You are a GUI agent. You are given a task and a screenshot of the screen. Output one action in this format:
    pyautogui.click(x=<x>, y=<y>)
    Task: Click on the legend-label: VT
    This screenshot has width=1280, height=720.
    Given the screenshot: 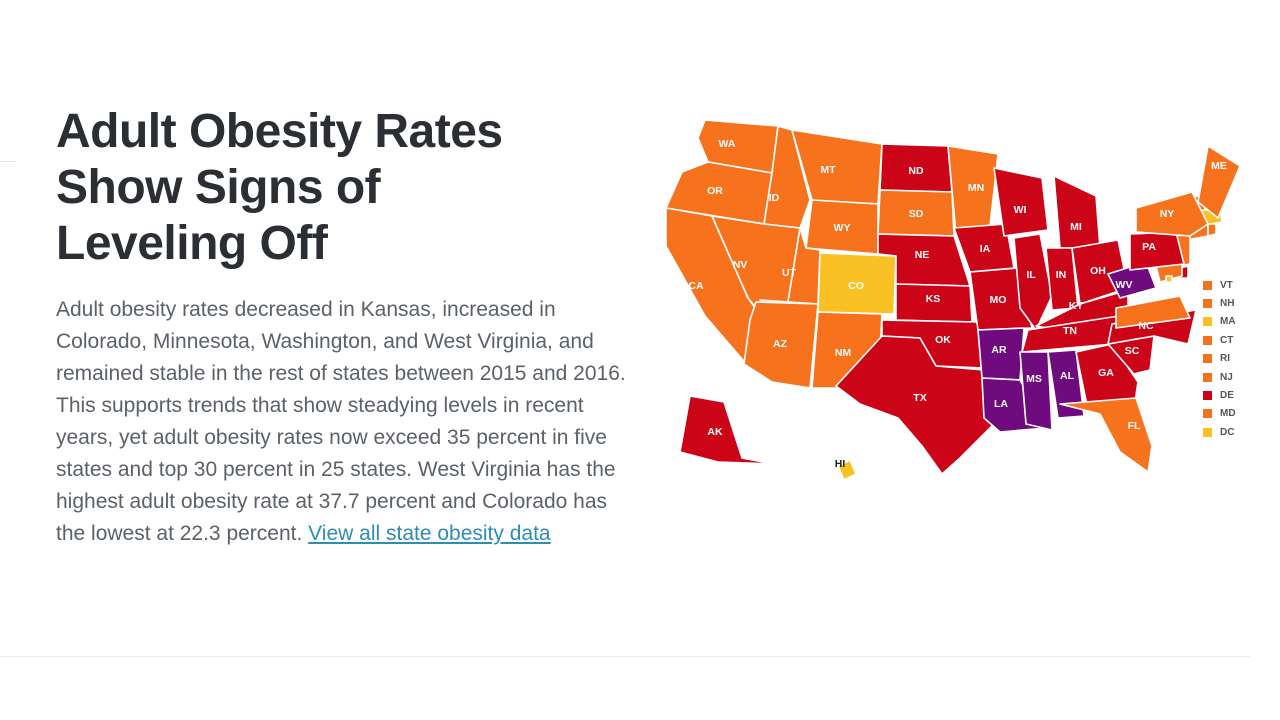 What is the action you would take?
    pyautogui.click(x=1226, y=285)
    